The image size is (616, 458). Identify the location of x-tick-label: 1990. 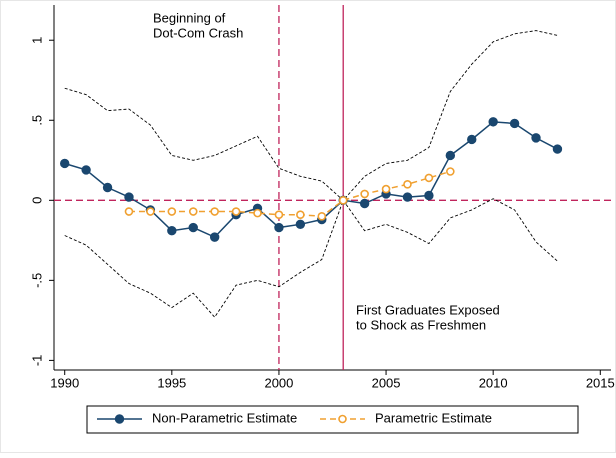
(64, 382).